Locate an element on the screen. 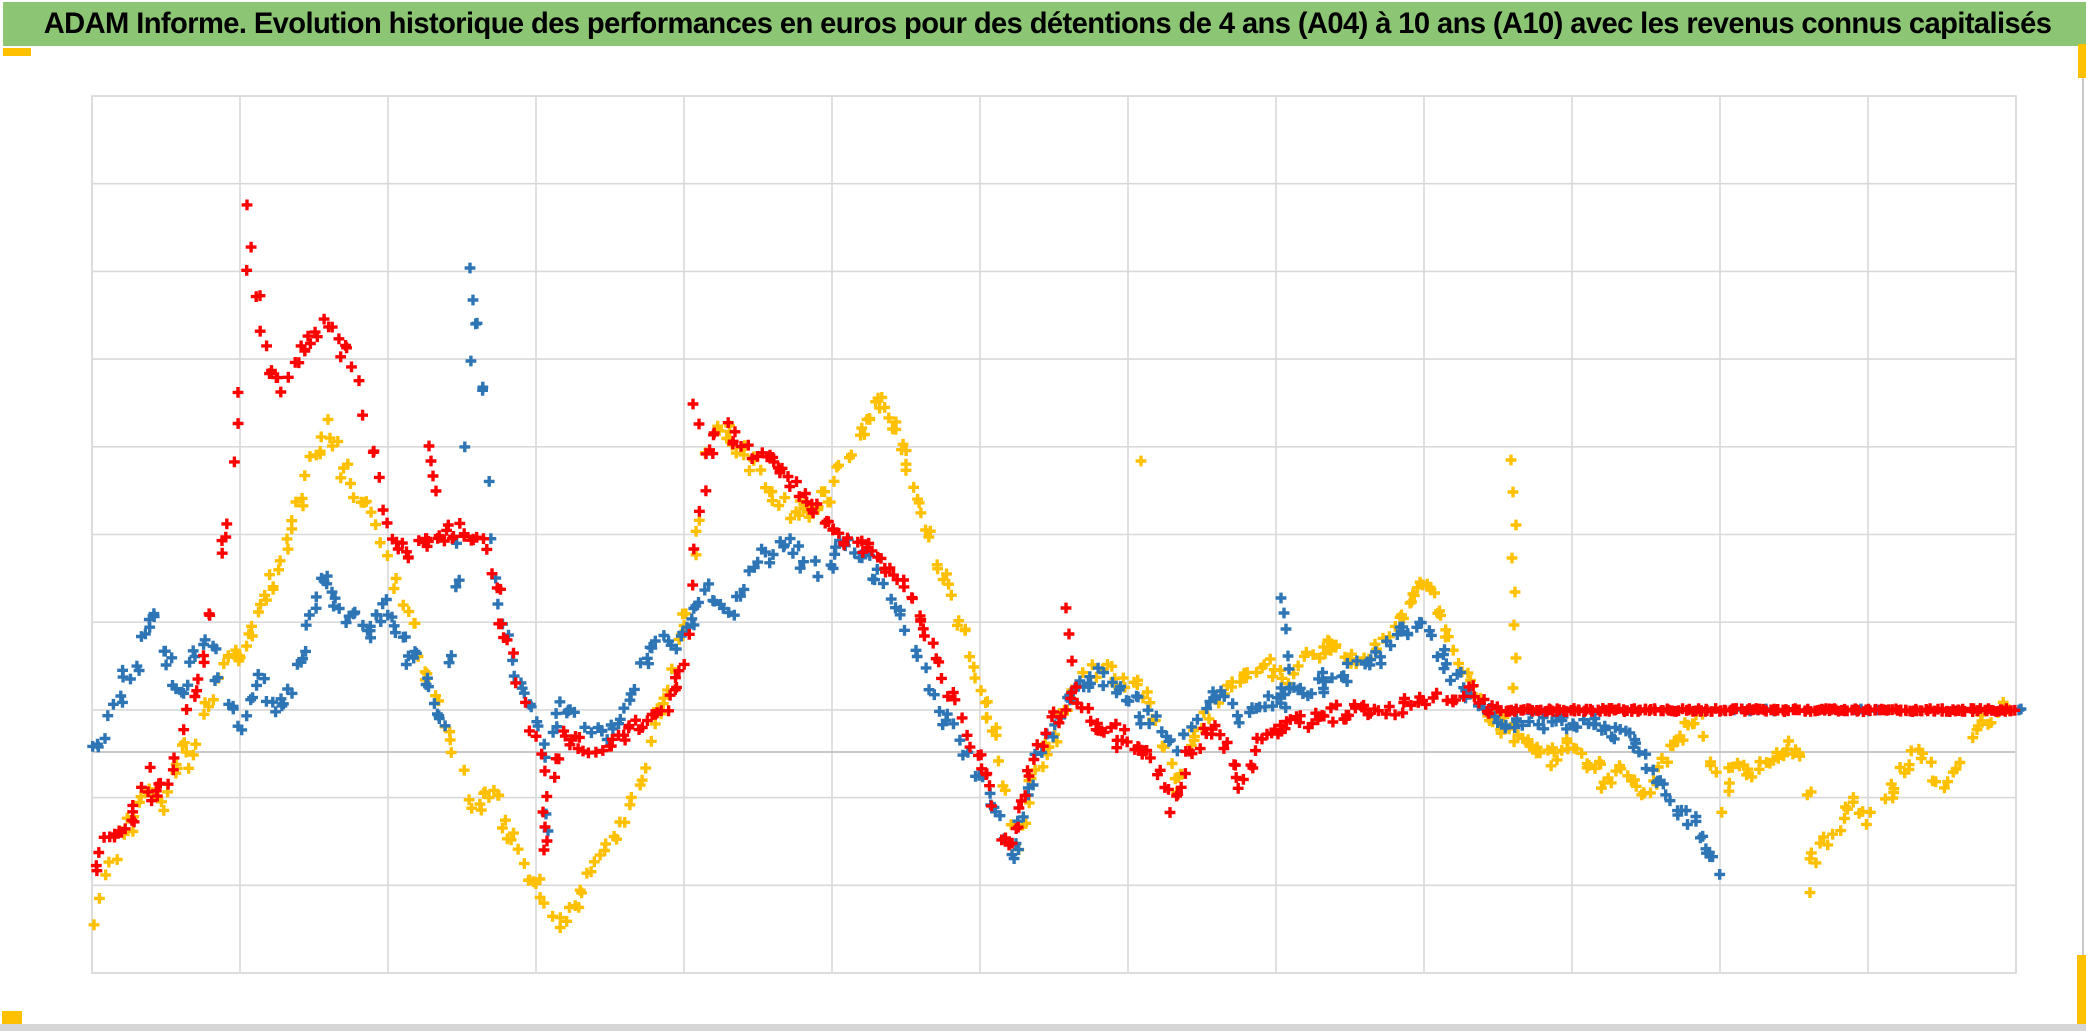 This screenshot has height=1031, width=2086. slide-right-edge is located at coordinates (2083, 516).